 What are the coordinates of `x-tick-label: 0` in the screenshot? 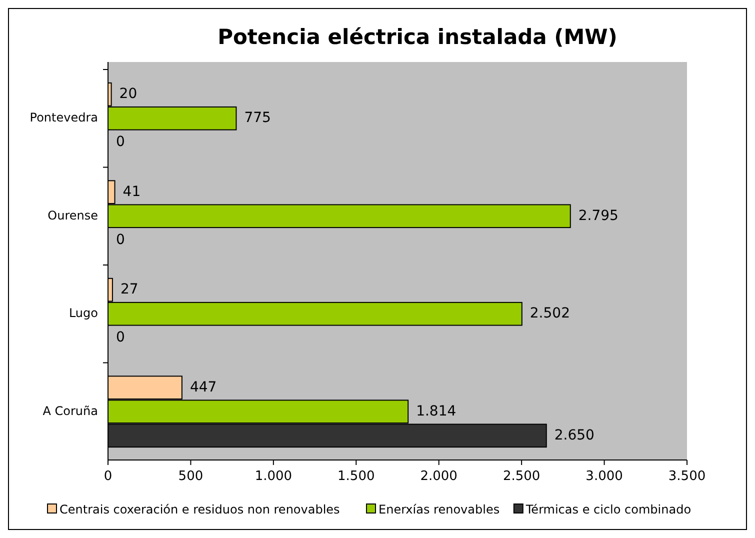 It's located at (108, 476).